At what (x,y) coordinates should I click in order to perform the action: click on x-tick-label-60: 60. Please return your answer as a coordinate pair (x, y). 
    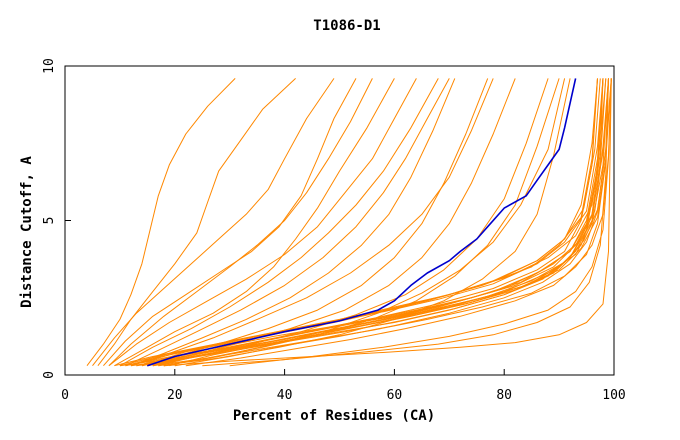
    Looking at the image, I should click on (395, 395).